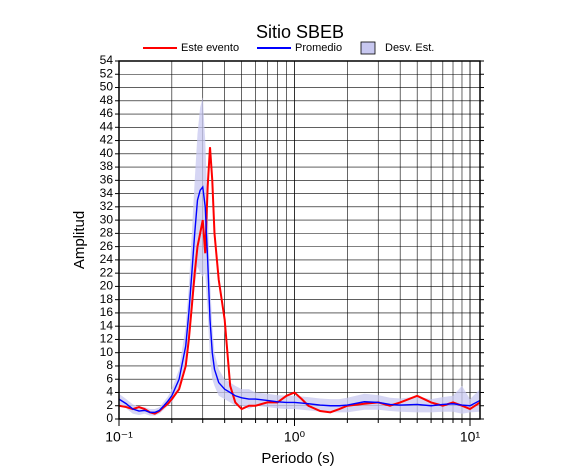 The height and width of the screenshot is (475, 586). I want to click on chart-title: Sitio SBEB, so click(300, 32).